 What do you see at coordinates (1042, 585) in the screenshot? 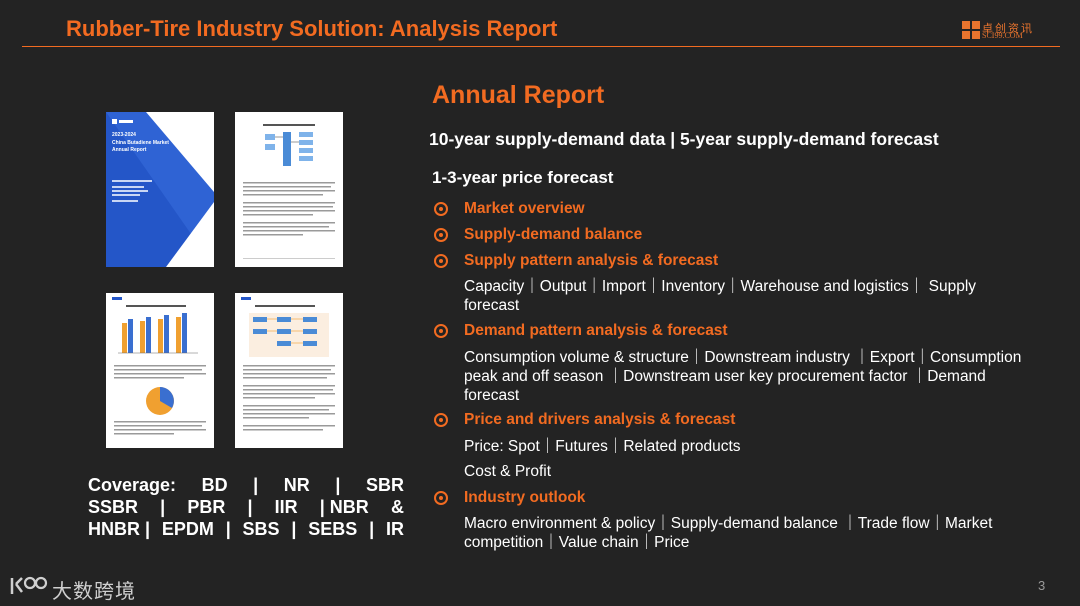
I see `page-number: 3` at bounding box center [1042, 585].